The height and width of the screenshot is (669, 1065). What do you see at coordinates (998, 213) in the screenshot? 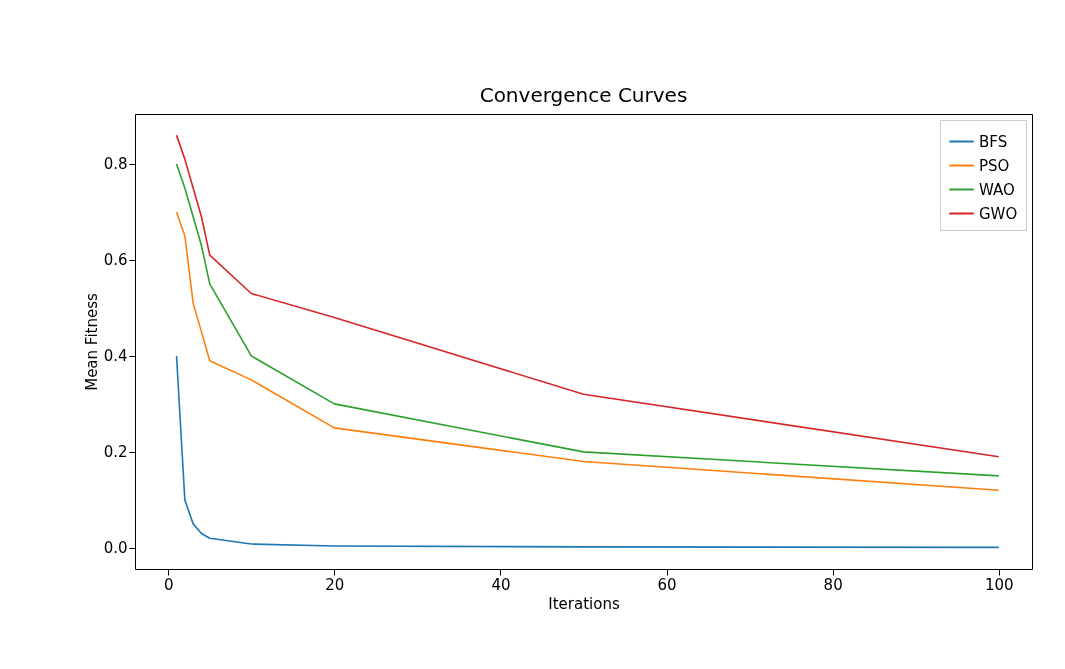
I see `legend-label: GWO` at bounding box center [998, 213].